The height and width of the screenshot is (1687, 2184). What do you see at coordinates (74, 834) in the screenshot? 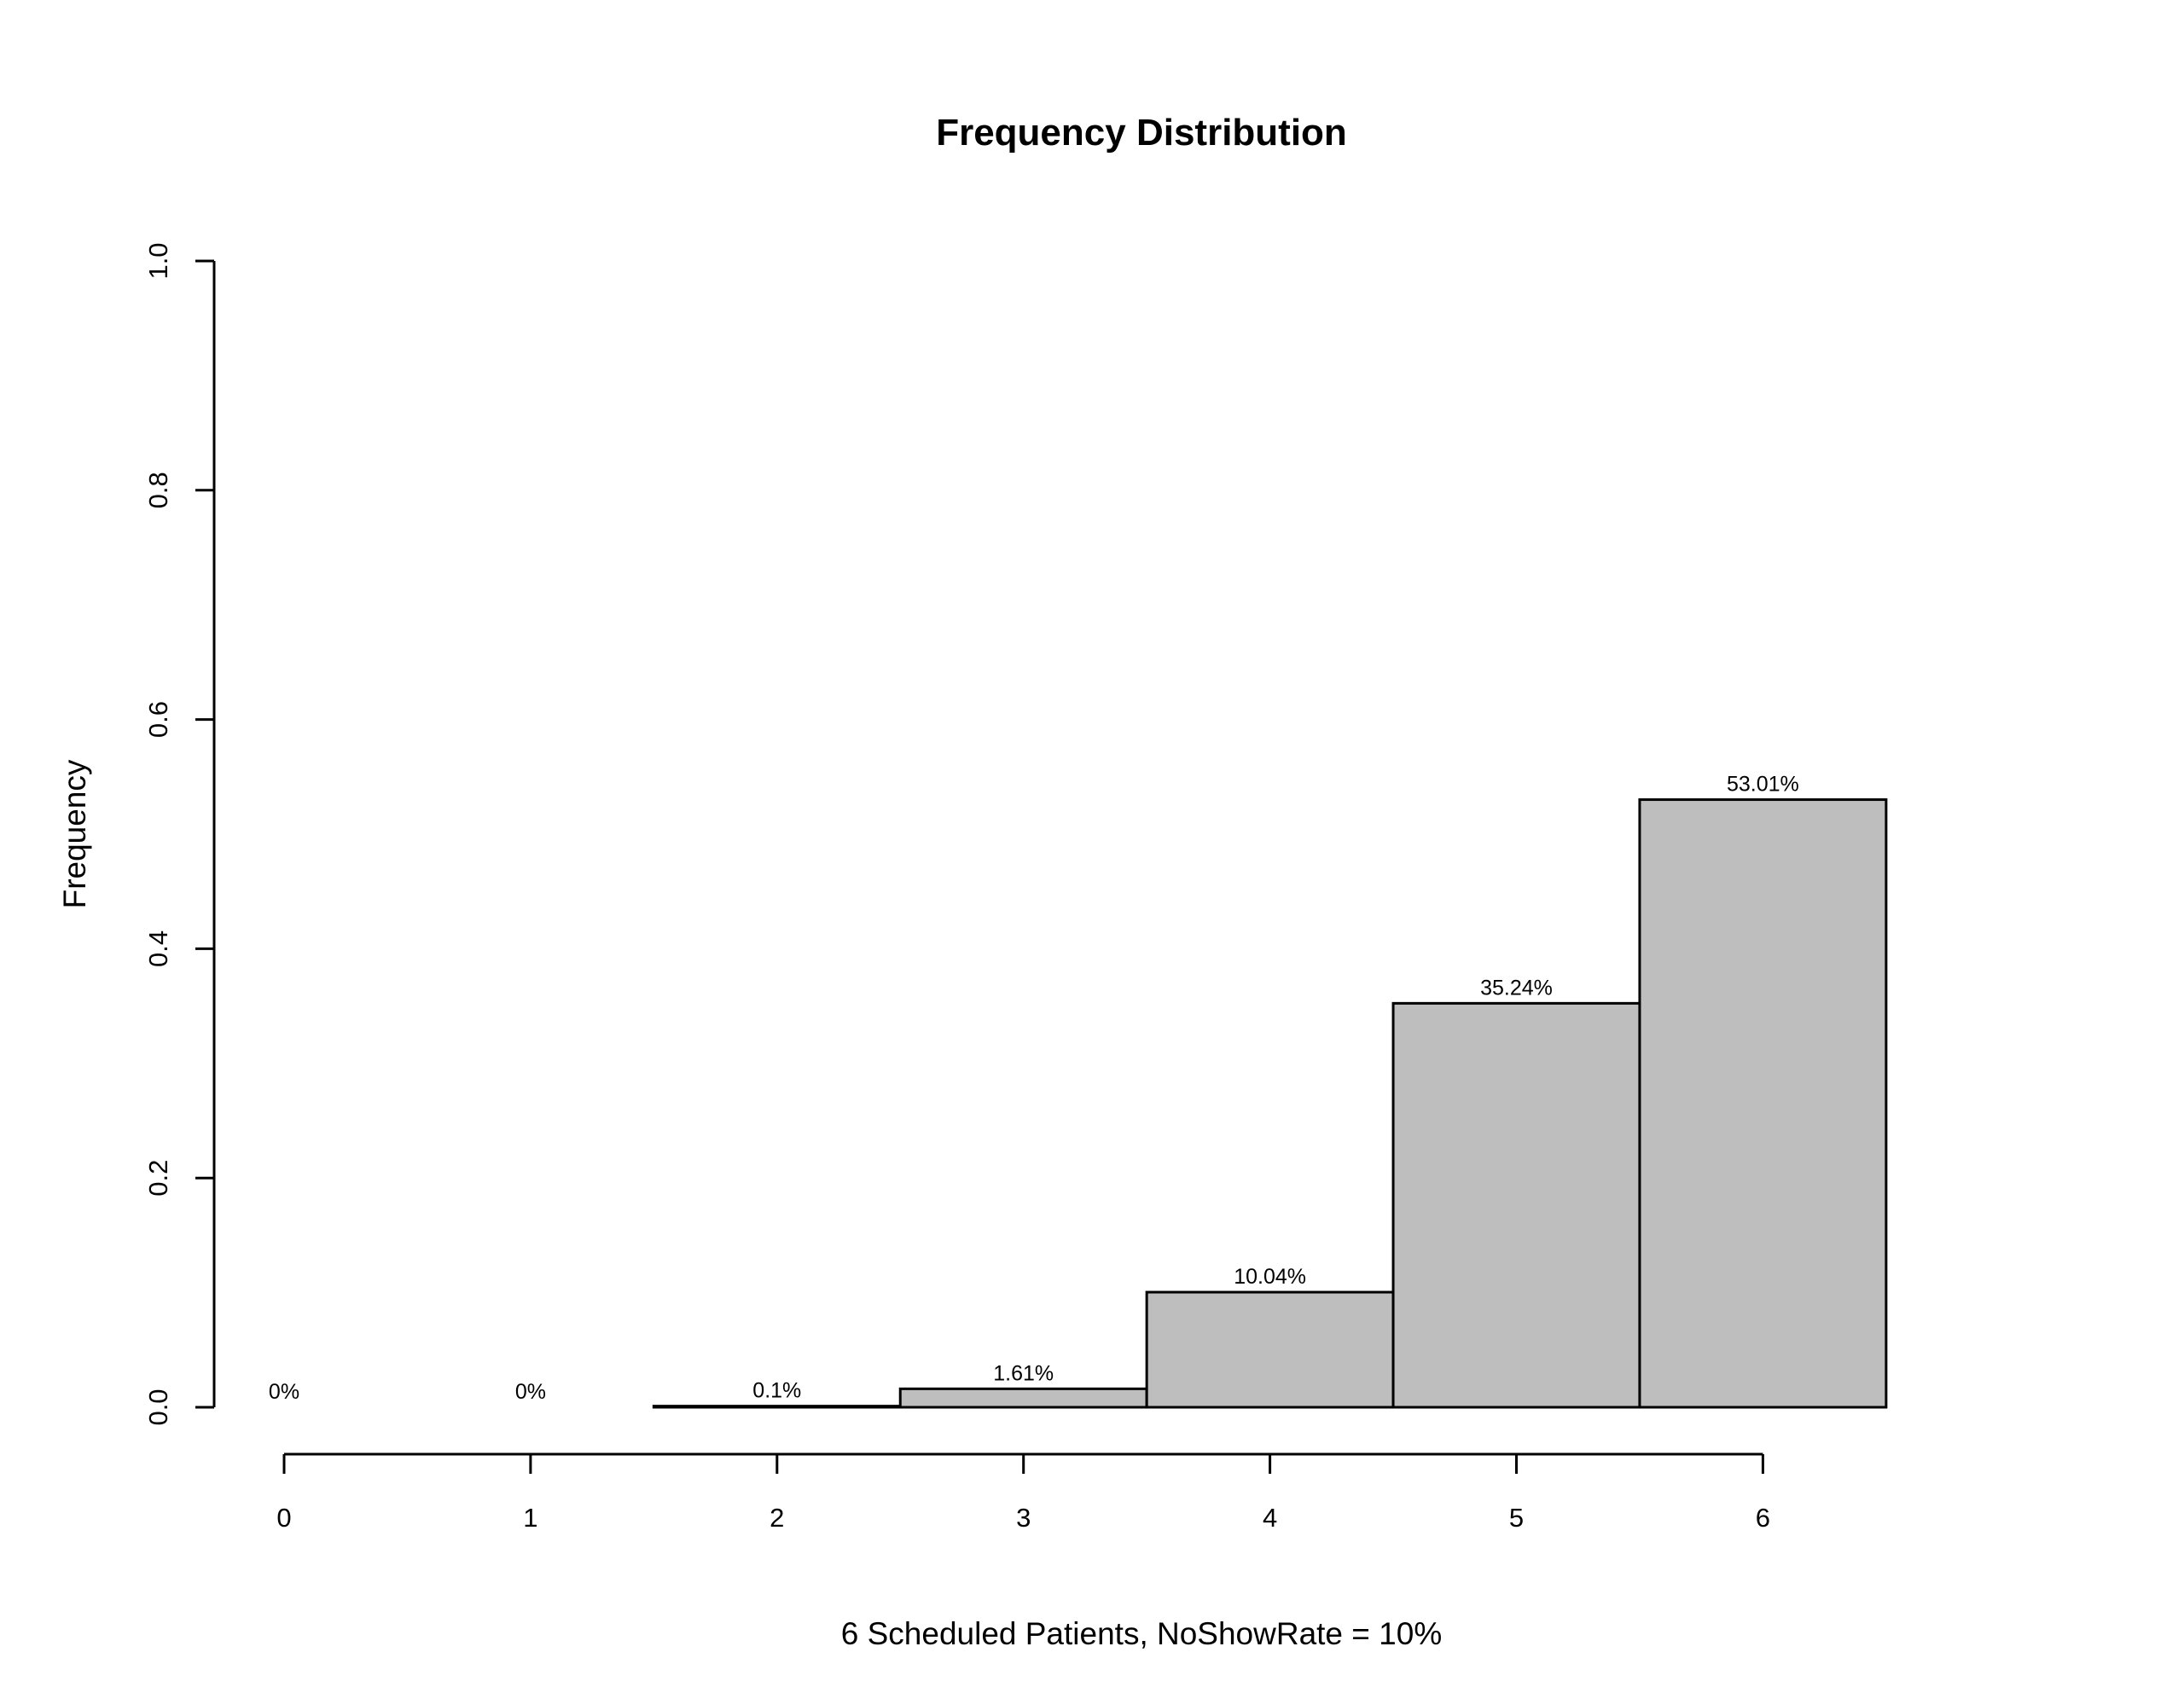
I see `y-axis-label: Frequency` at bounding box center [74, 834].